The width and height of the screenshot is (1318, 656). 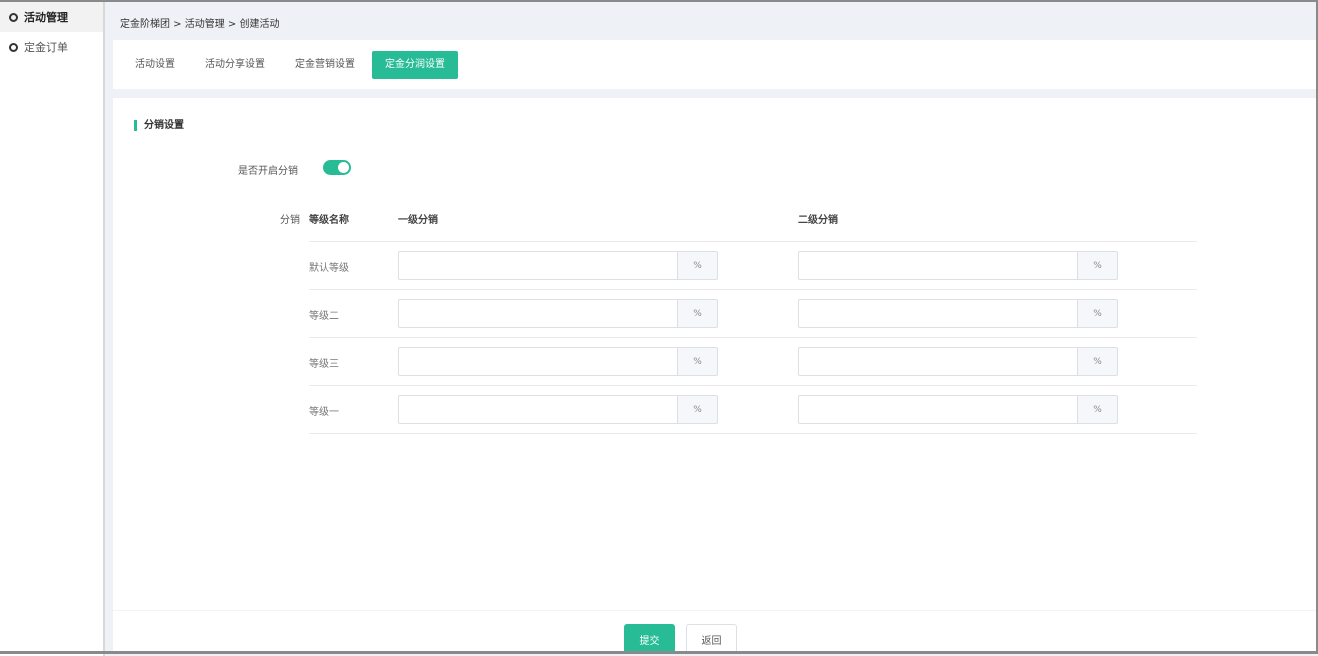 What do you see at coordinates (329, 220) in the screenshot?
I see `header-level-name: 等级名称` at bounding box center [329, 220].